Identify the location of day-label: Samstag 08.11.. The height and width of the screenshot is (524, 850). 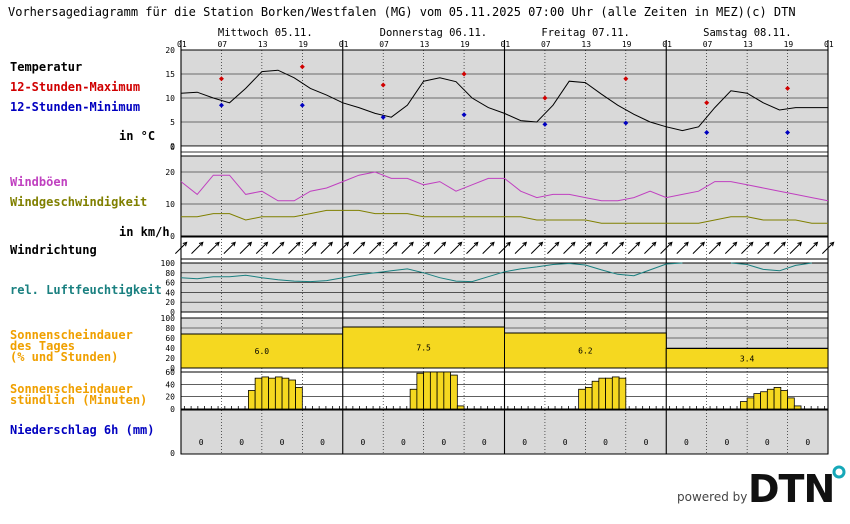
(747, 33).